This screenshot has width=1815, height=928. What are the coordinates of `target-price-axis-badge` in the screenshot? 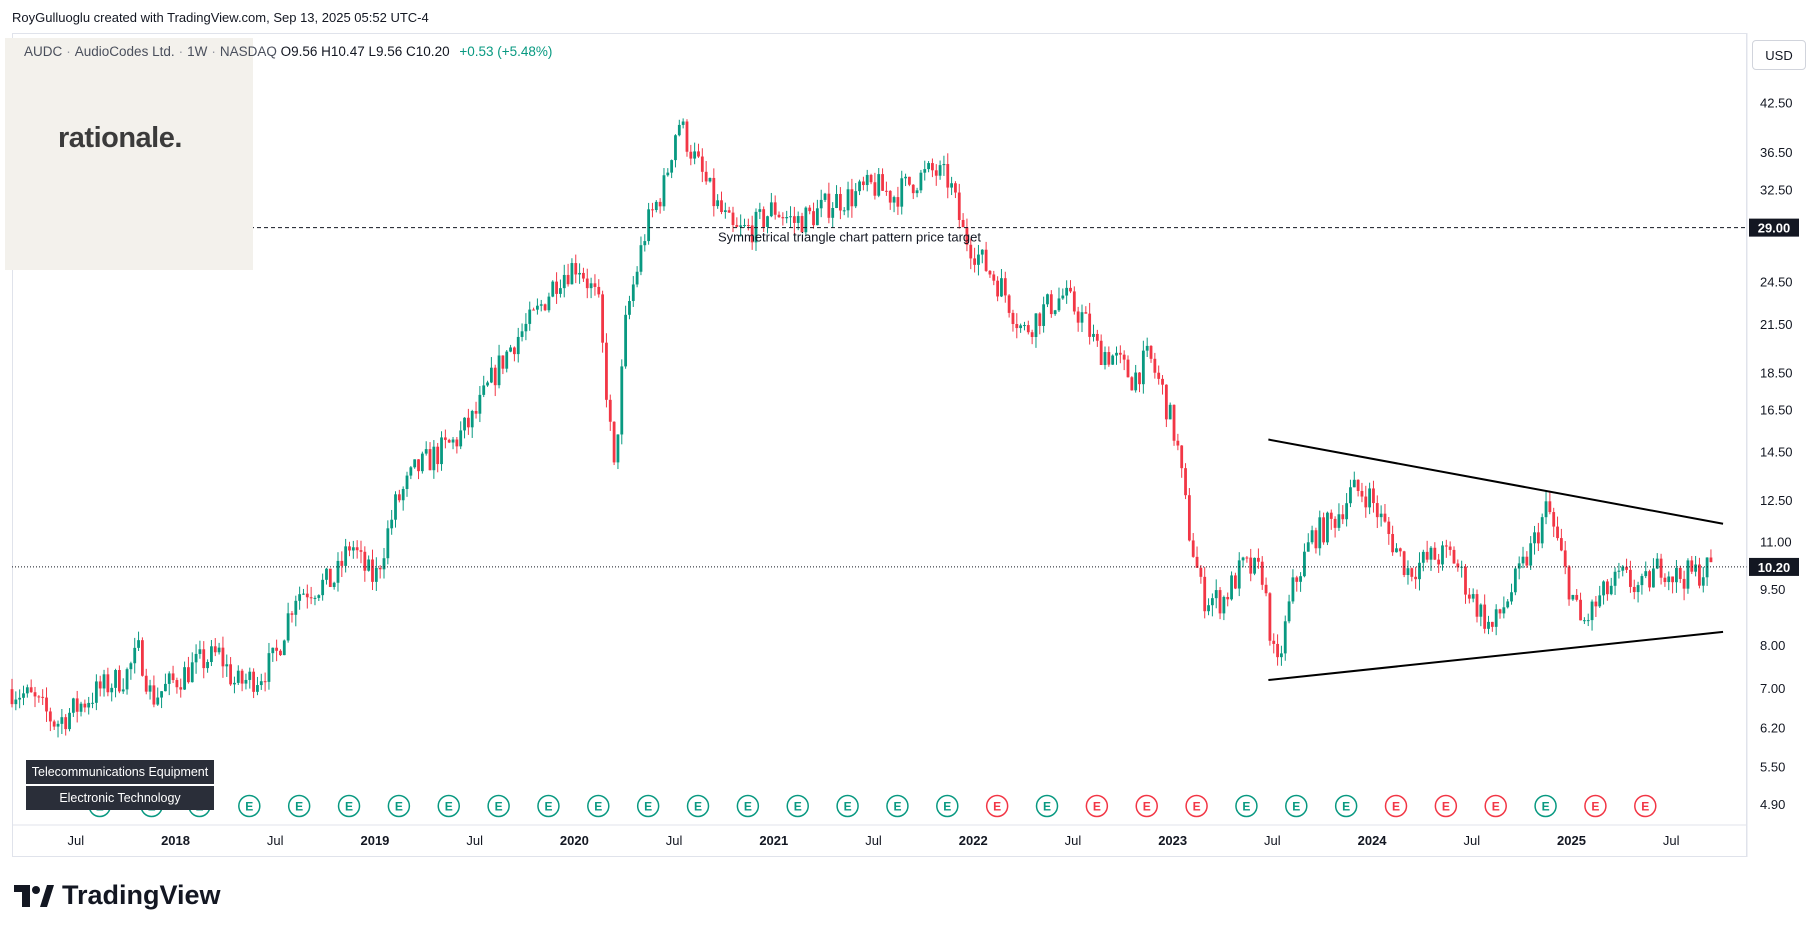 It's located at (1774, 227).